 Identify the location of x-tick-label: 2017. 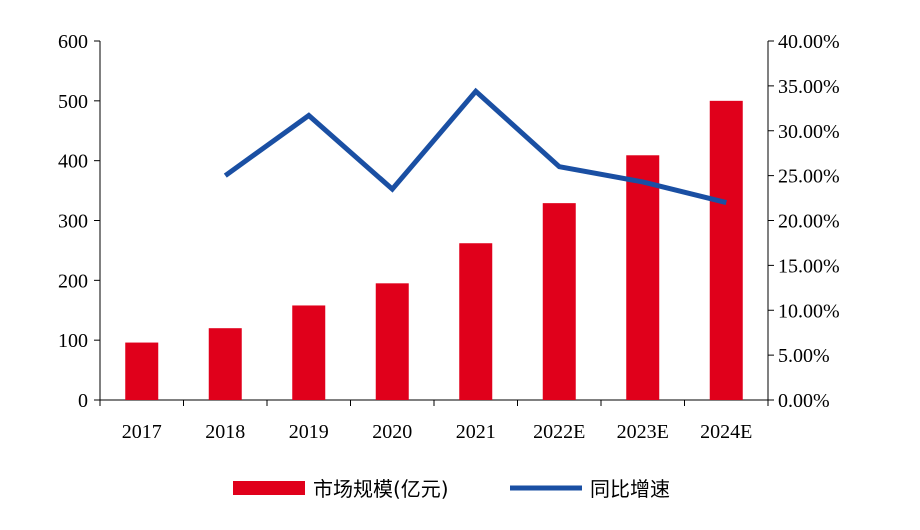
(142, 432).